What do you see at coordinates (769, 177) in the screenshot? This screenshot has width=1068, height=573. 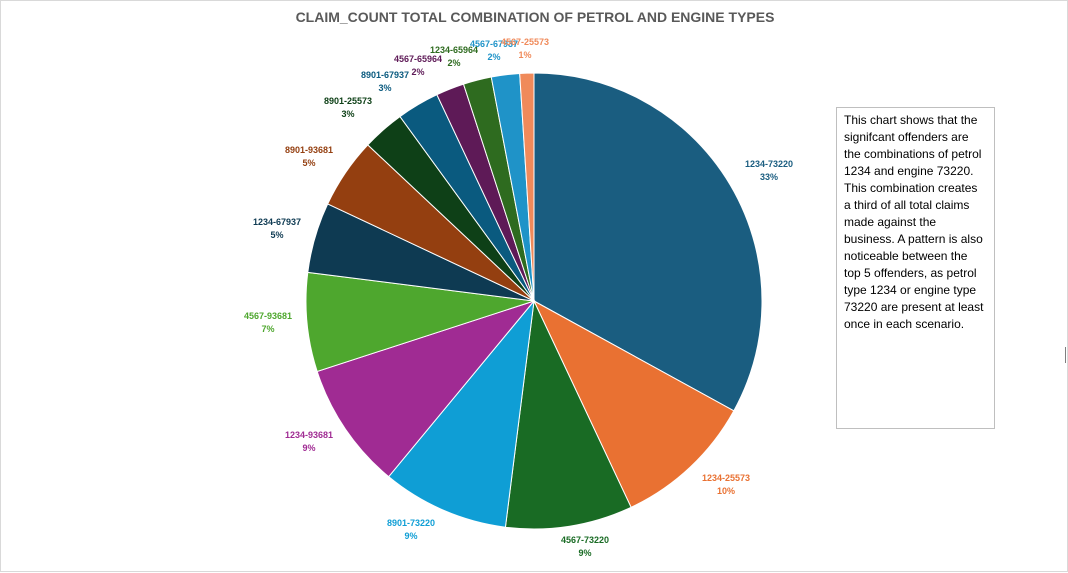 I see `data-label-percent: 33%` at bounding box center [769, 177].